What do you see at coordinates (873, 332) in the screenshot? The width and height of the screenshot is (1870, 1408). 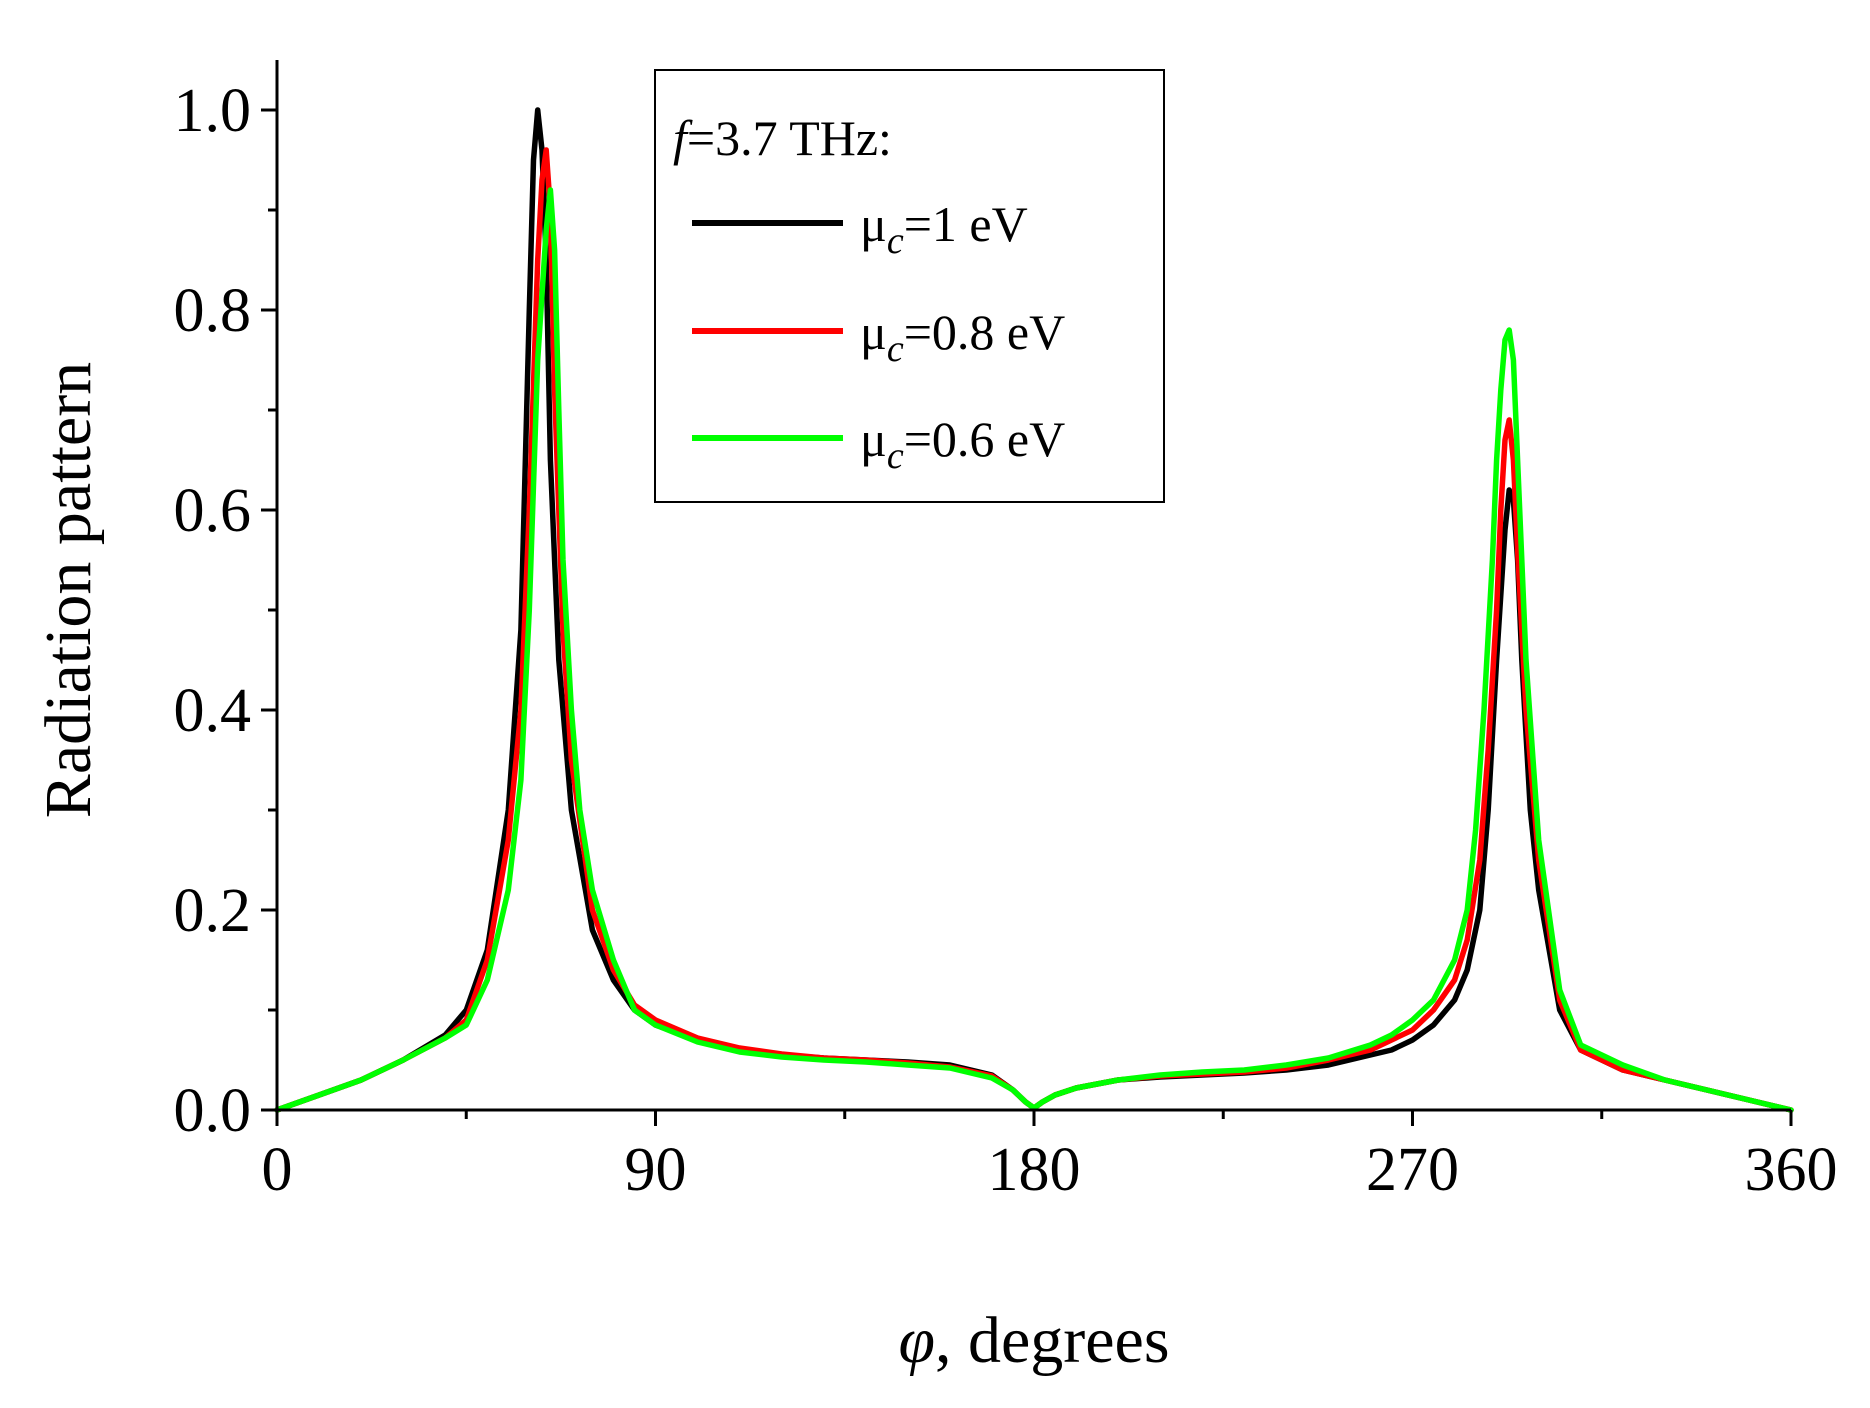 I see `legend-mu-08ev: μ` at bounding box center [873, 332].